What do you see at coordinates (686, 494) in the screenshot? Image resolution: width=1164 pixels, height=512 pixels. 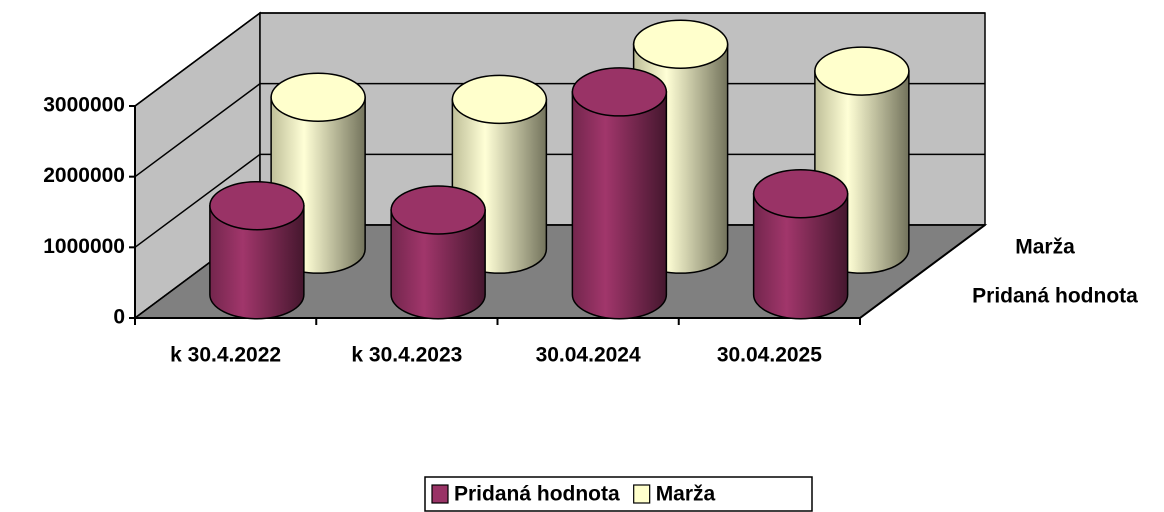 I see `legend-label: Marža` at bounding box center [686, 494].